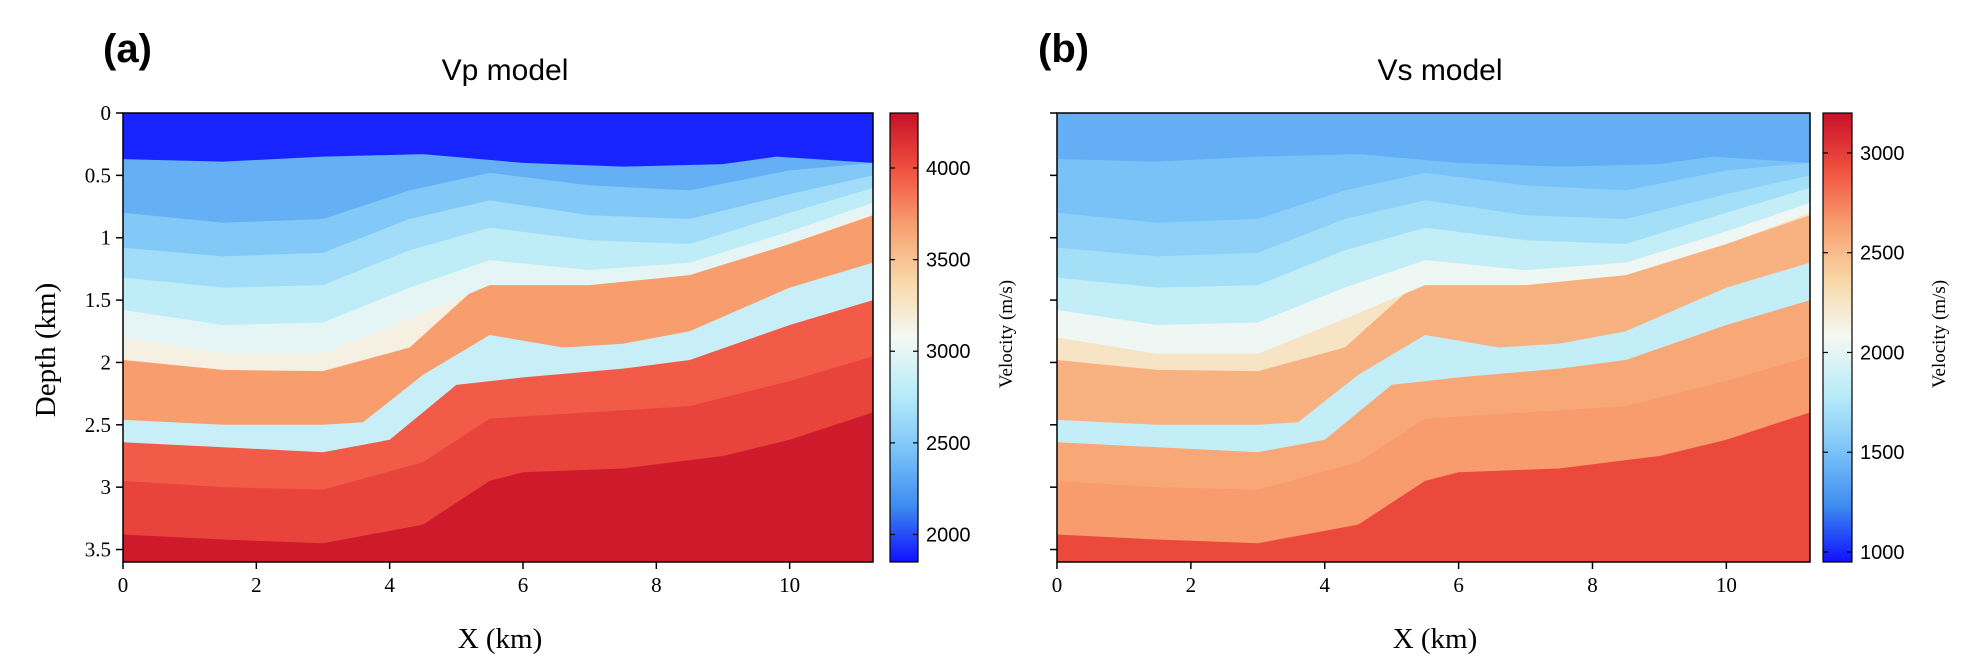 The height and width of the screenshot is (658, 1980). I want to click on colorbar-tick-label: 1000, so click(1882, 553).